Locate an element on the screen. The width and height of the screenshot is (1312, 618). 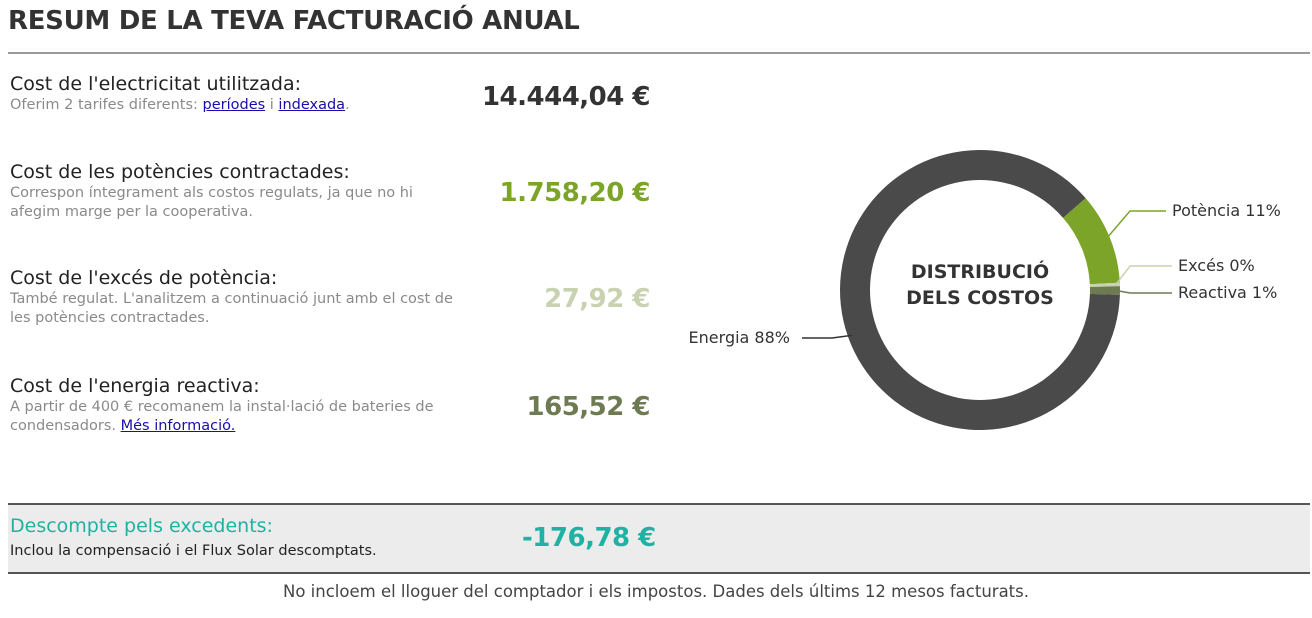
cost-excess-label: Cost de l'excés de potència: is located at coordinates (144, 278).